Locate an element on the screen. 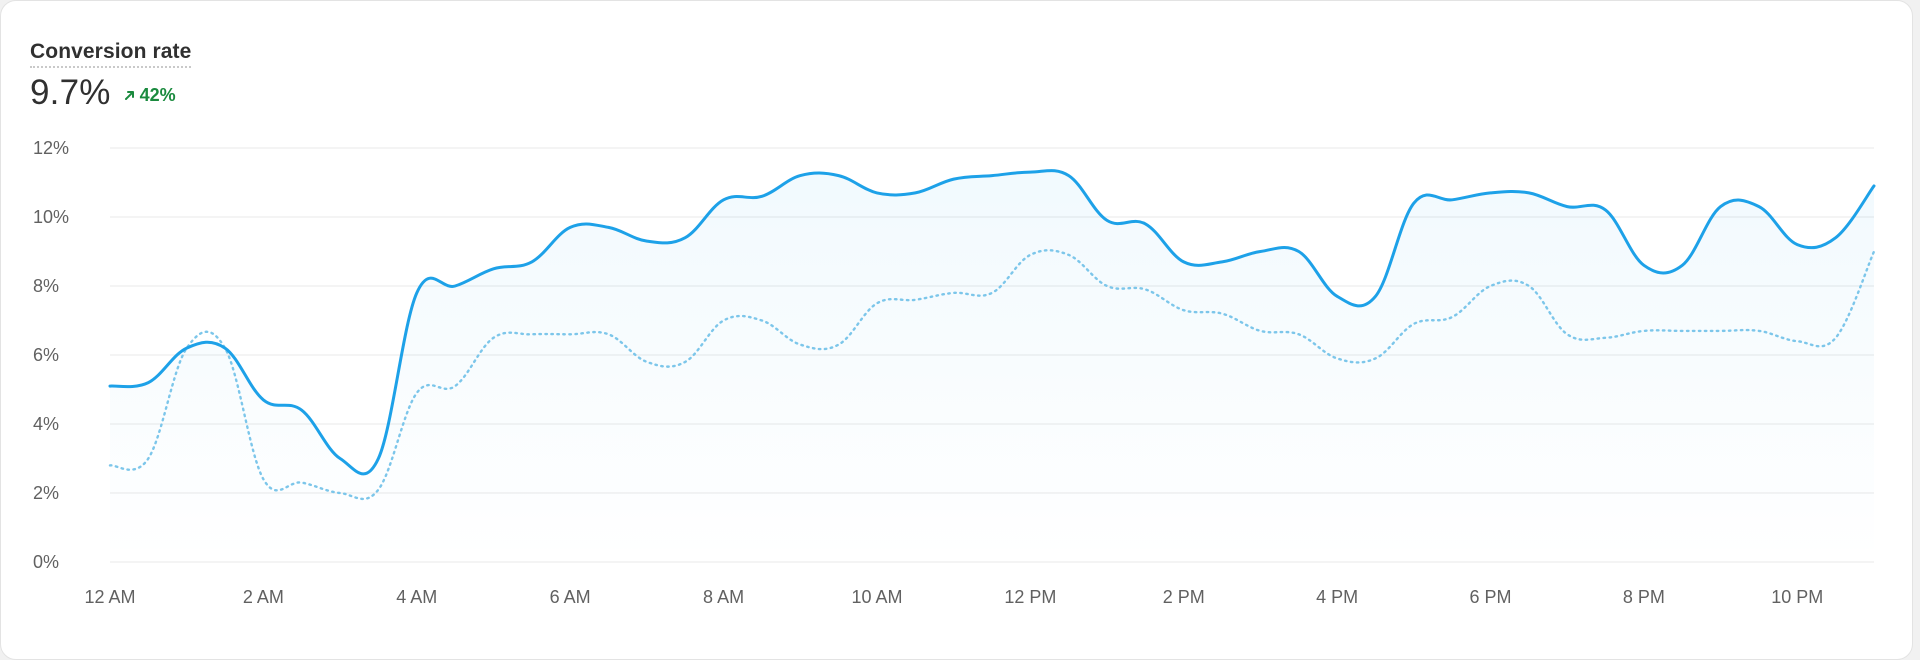  x-tick-label: 2 AM is located at coordinates (263, 597).